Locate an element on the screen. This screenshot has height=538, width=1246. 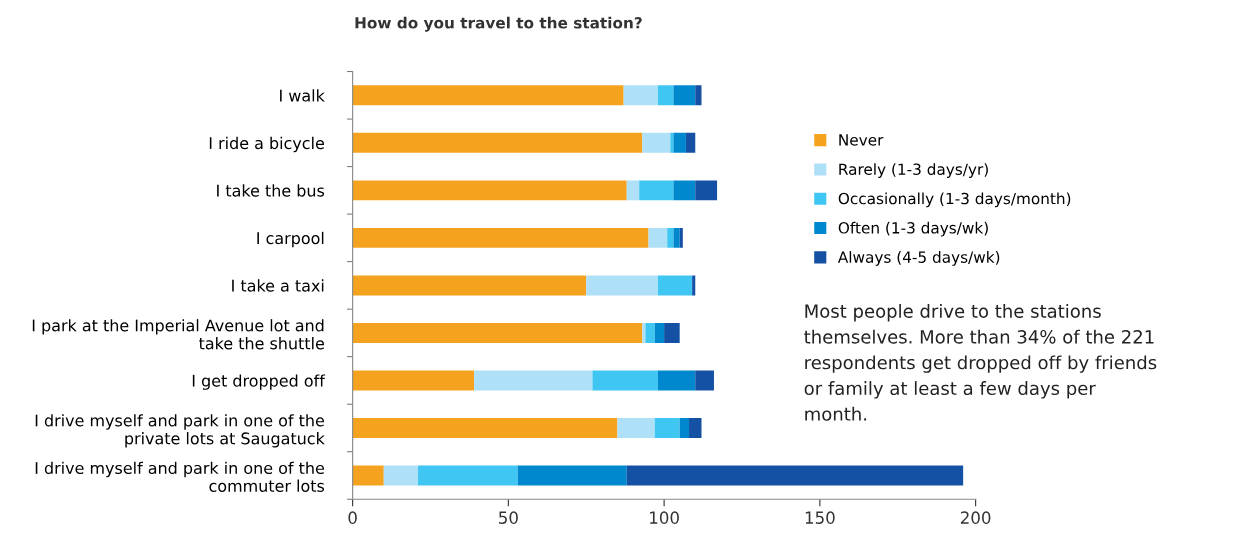
y-tick-label: I walk is located at coordinates (302, 95).